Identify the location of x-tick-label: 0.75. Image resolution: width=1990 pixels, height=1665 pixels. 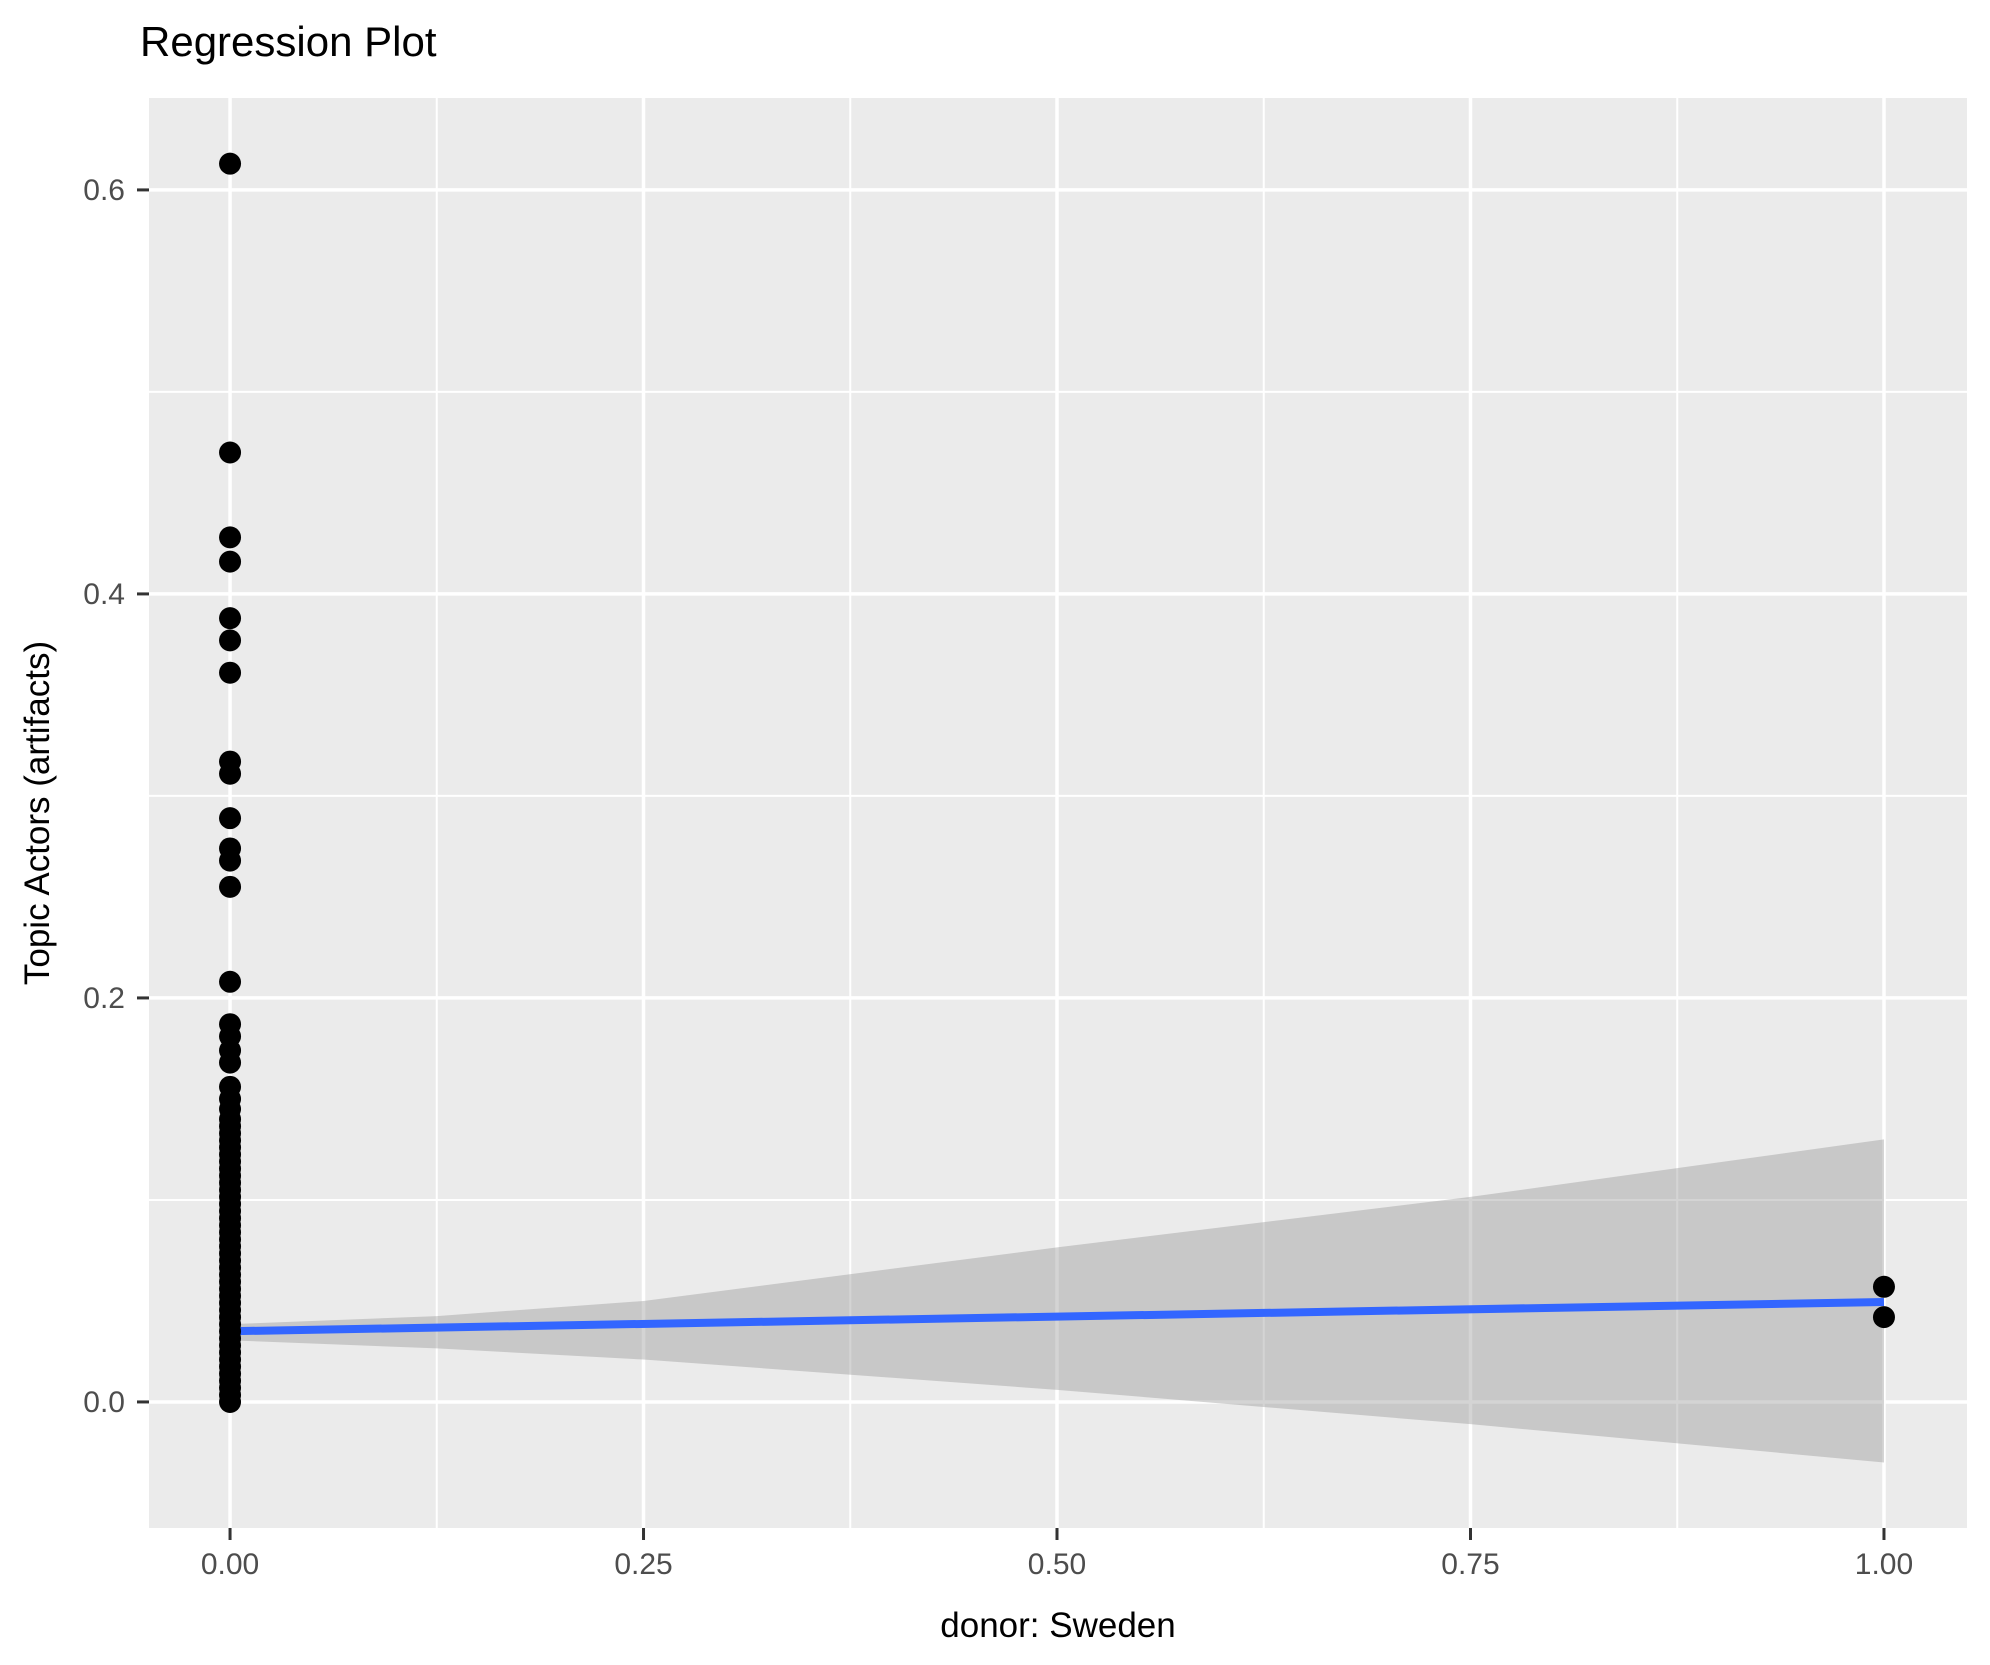
(1470, 1564).